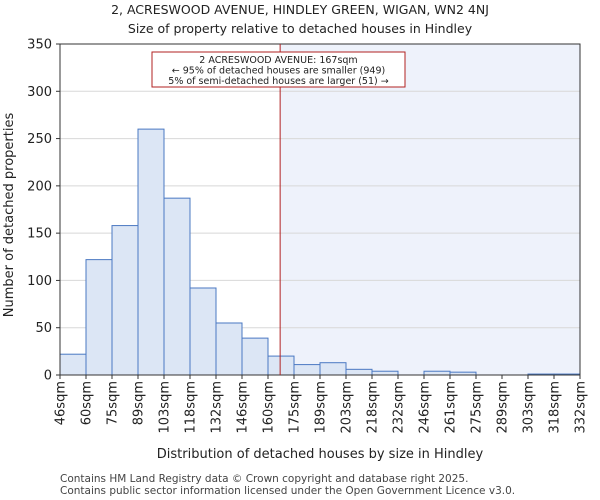  I want to click on y-tick-label: 350, so click(39, 45).